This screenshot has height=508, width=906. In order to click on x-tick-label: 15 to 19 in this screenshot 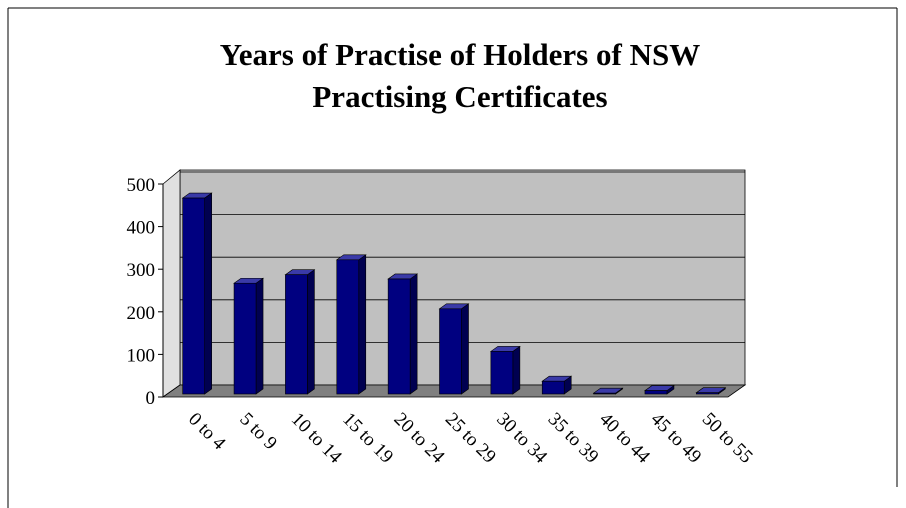, I will do `click(367, 438)`.